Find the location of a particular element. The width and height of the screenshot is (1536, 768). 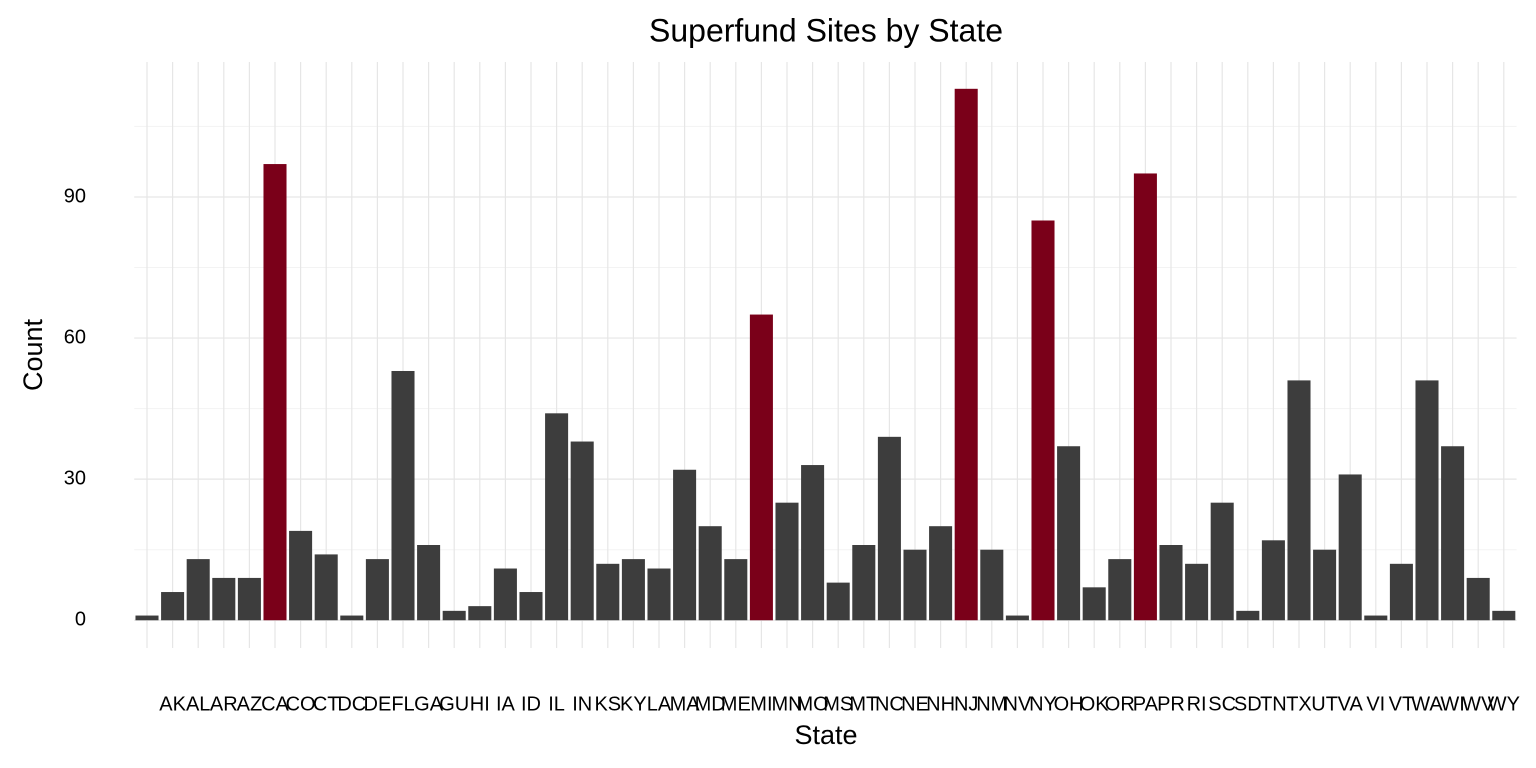

x-tick-label: MO is located at coordinates (812, 704).